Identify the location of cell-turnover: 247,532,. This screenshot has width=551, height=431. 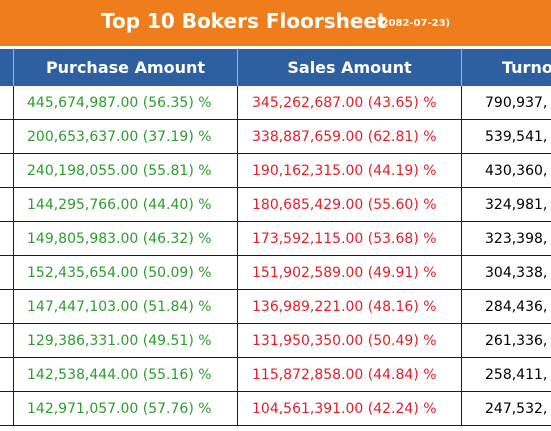
(516, 409).